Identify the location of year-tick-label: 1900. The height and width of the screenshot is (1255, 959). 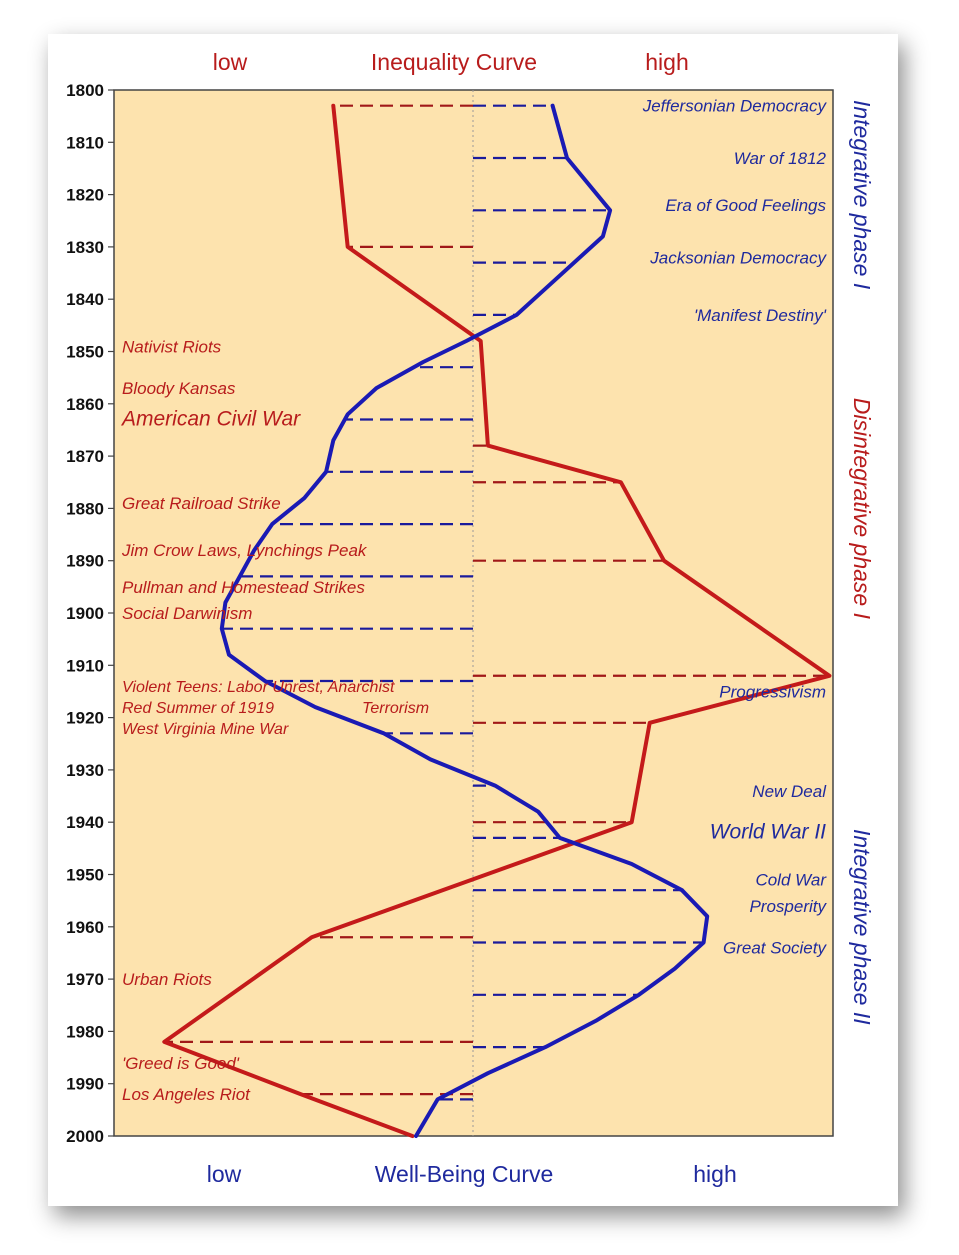
(85, 613).